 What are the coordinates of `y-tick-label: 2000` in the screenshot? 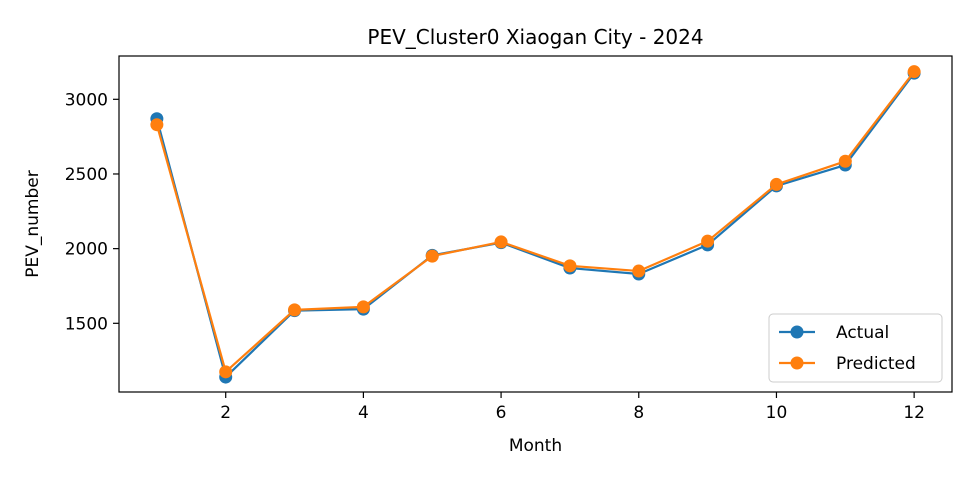 It's located at (86, 250).